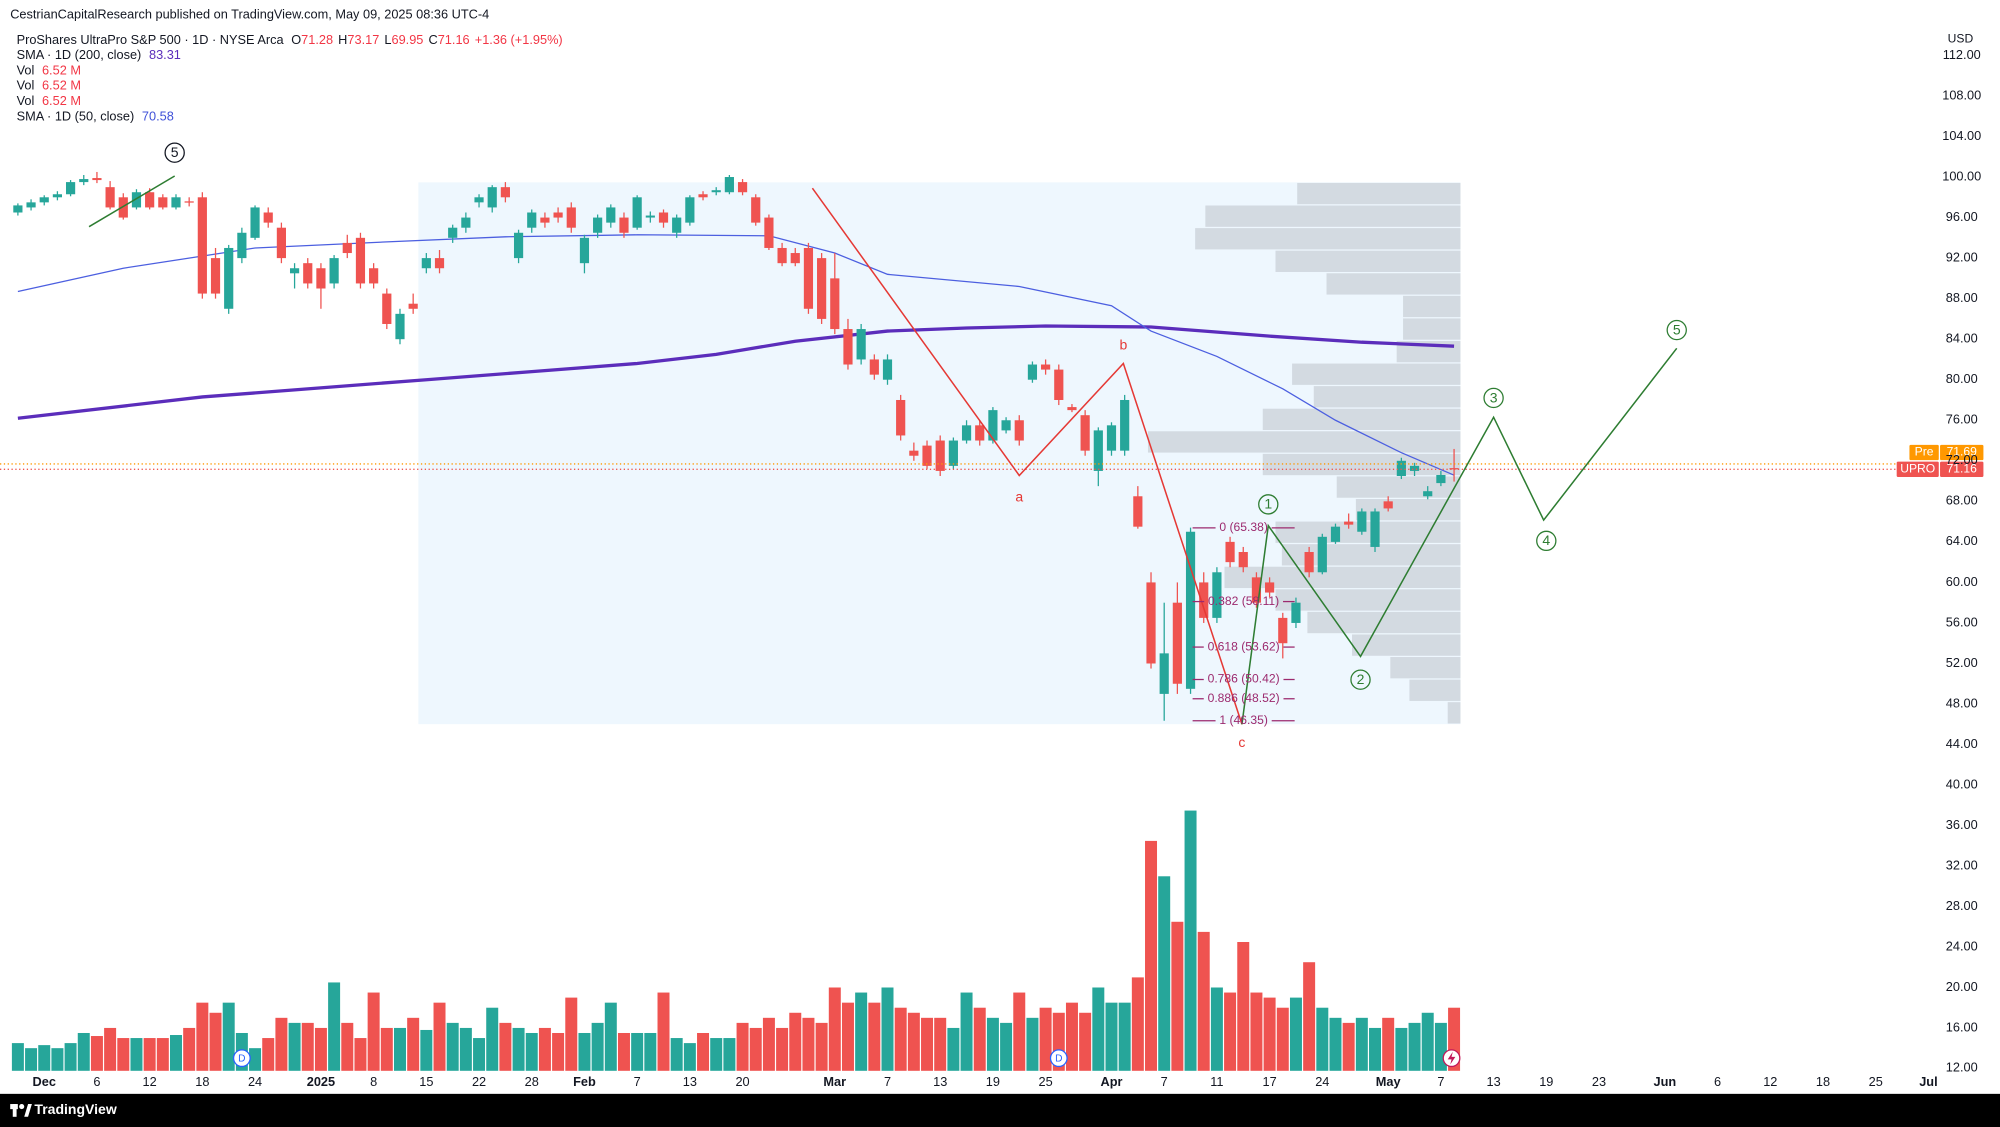 The width and height of the screenshot is (2000, 1127). Describe the element at coordinates (1244, 646) in the screenshot. I see `fib-label: 0.618 (53.62)` at that location.